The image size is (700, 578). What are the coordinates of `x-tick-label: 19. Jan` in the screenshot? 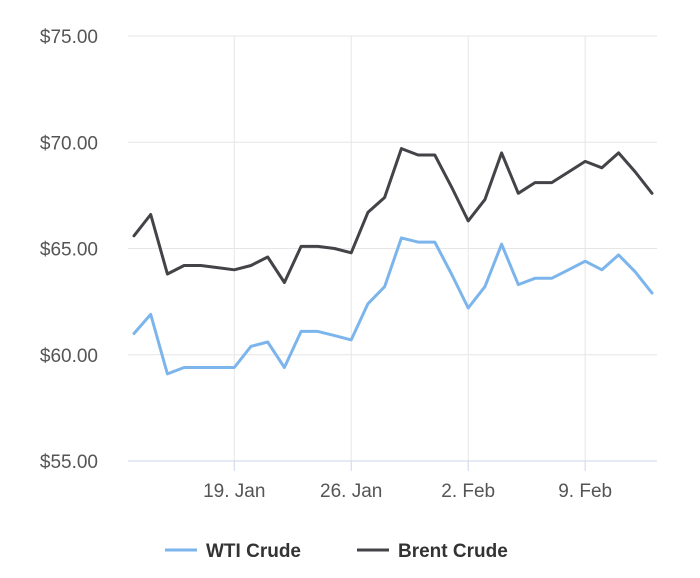 It's located at (234, 491).